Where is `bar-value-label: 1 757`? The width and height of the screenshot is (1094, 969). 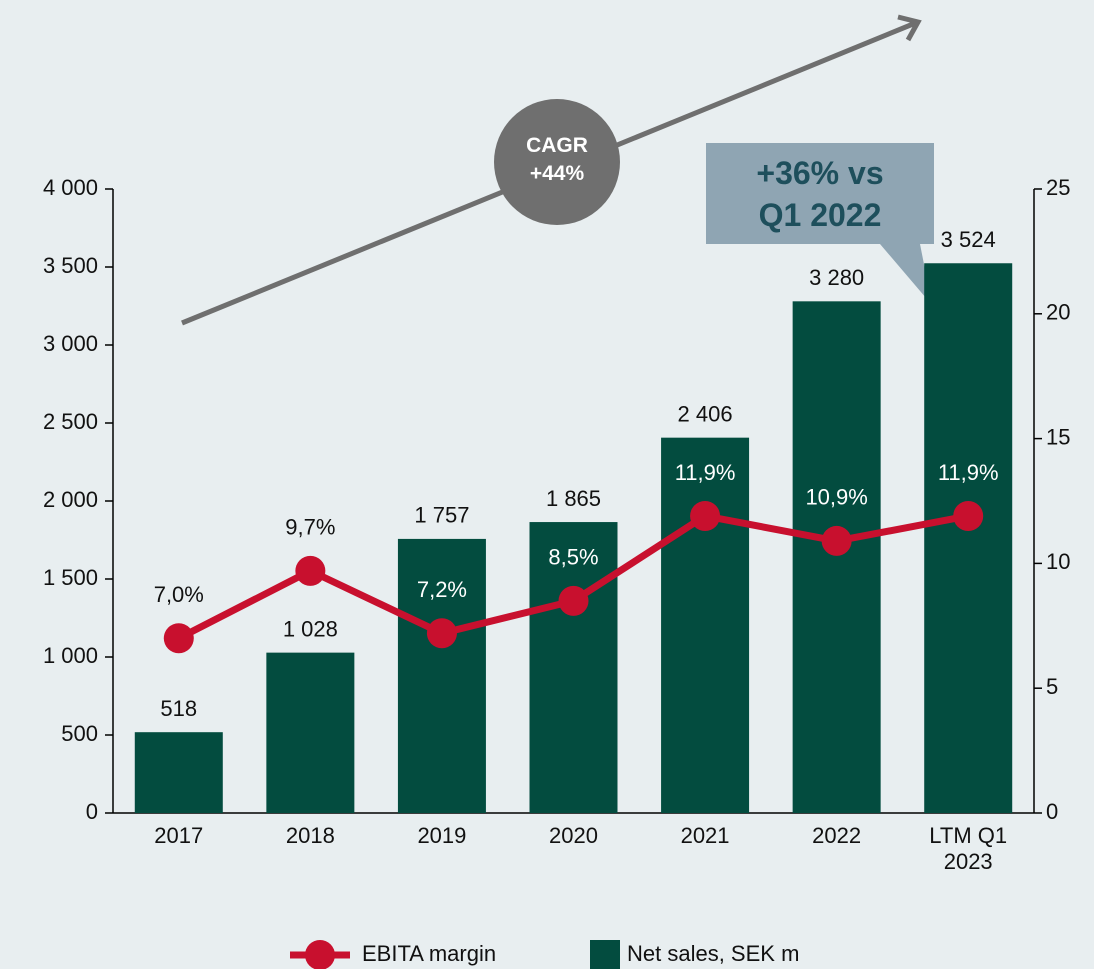
bar-value-label: 1 757 is located at coordinates (441, 515).